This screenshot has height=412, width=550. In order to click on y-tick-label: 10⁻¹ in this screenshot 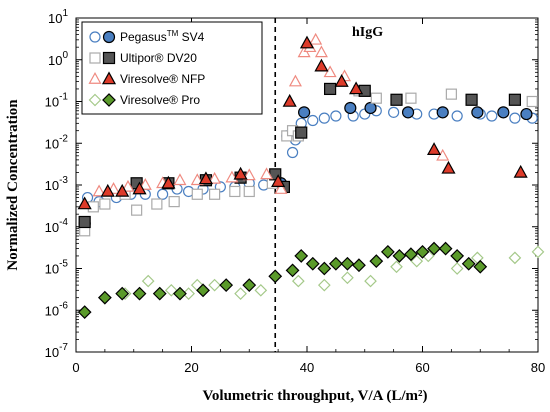, I will do `click(57, 101)`.